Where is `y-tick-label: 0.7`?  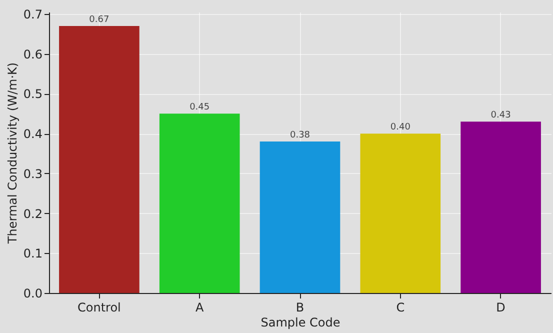
y-tick-label: 0.7 is located at coordinates (32, 14).